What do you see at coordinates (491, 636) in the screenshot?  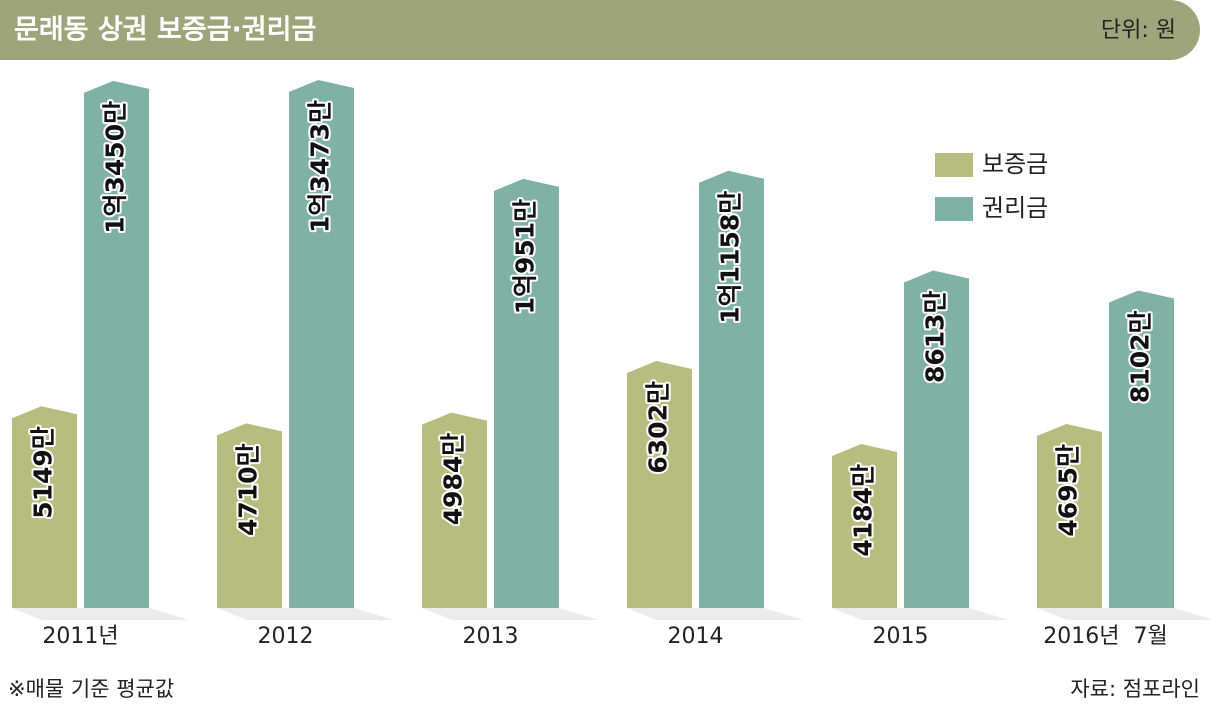 I see `x-tick-label: 2013` at bounding box center [491, 636].